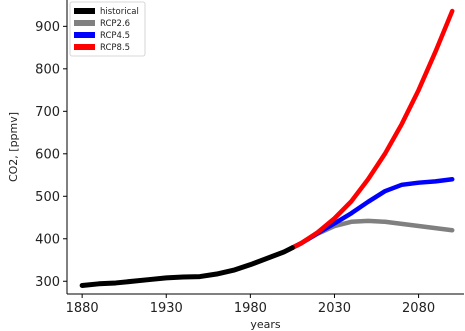  I want to click on y-tick-label: 500, so click(47, 197).